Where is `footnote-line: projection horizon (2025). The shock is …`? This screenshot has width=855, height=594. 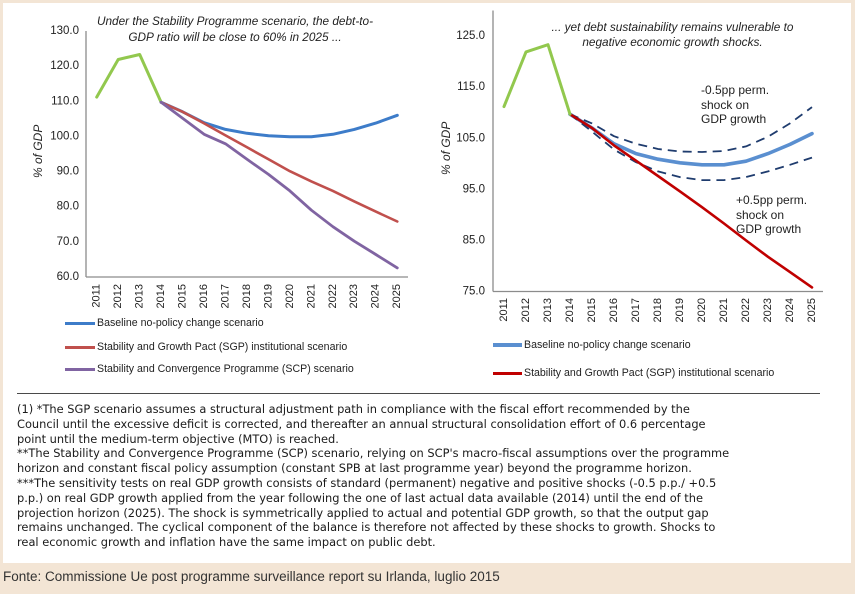
footnote-line: projection horizon (2025). The shock is … is located at coordinates (363, 512).